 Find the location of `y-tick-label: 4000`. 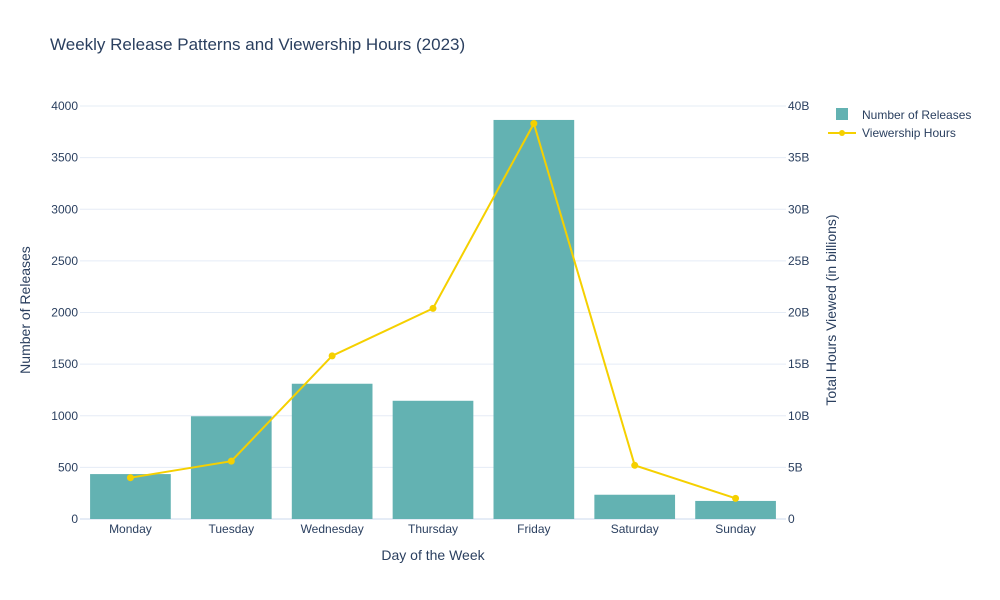

y-tick-label: 4000 is located at coordinates (64, 106).